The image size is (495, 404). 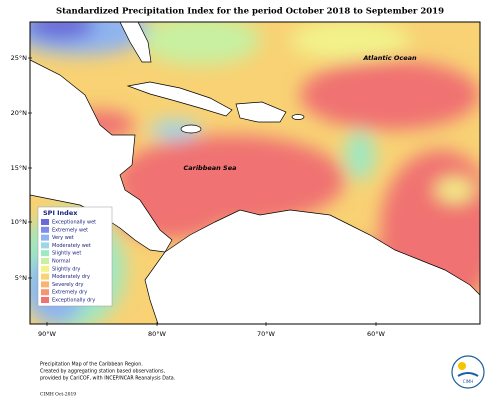 I want to click on longitude-label: 70°W, so click(x=266, y=334).